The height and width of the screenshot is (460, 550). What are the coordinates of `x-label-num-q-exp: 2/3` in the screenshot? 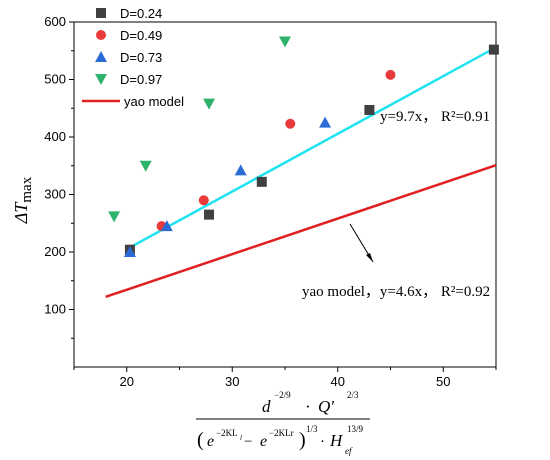 It's located at (353, 395).